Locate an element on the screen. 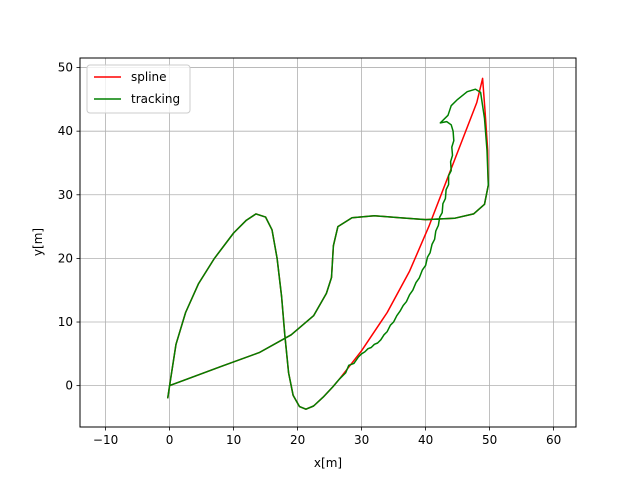  x-tick-label: 20 is located at coordinates (297, 440).